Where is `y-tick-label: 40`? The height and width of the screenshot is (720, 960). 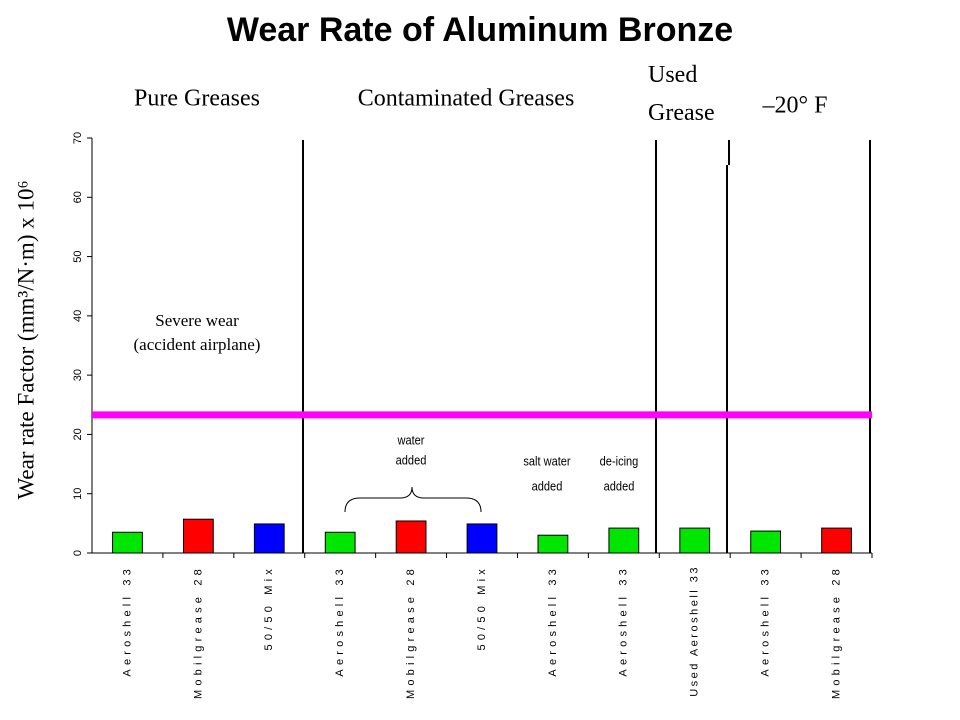
y-tick-label: 40 is located at coordinates (78, 316).